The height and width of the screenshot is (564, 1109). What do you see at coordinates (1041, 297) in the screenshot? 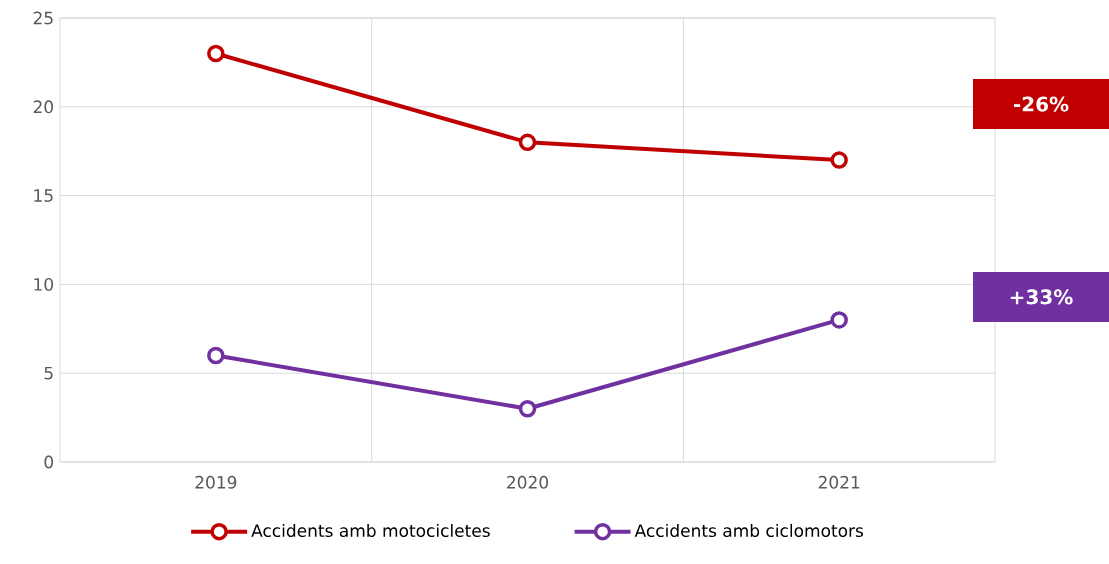
I see `text: +33%` at bounding box center [1041, 297].